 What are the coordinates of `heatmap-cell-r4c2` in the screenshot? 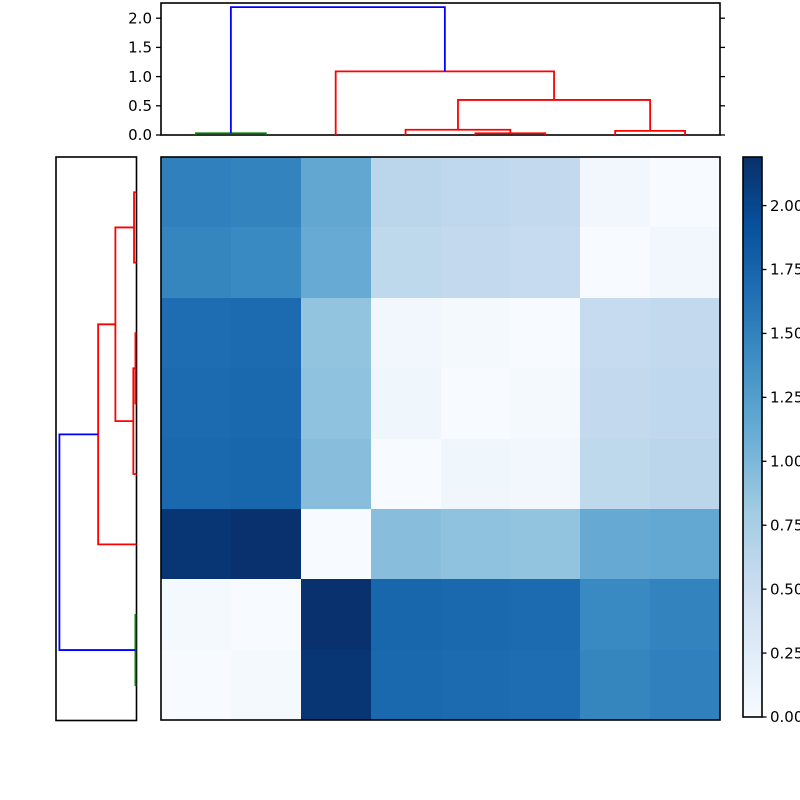 It's located at (265, 403).